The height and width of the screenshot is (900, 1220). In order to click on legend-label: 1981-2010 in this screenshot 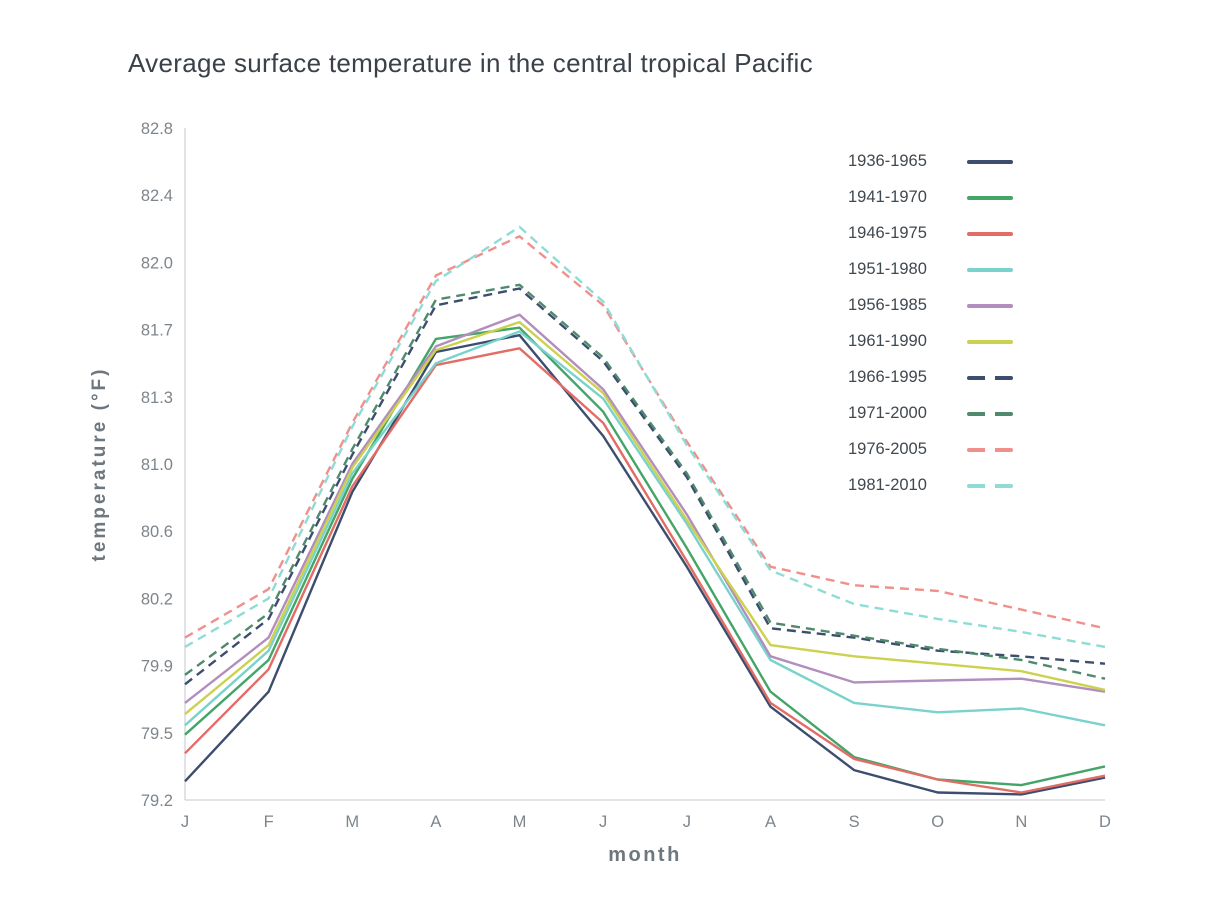, I will do `click(887, 485)`.